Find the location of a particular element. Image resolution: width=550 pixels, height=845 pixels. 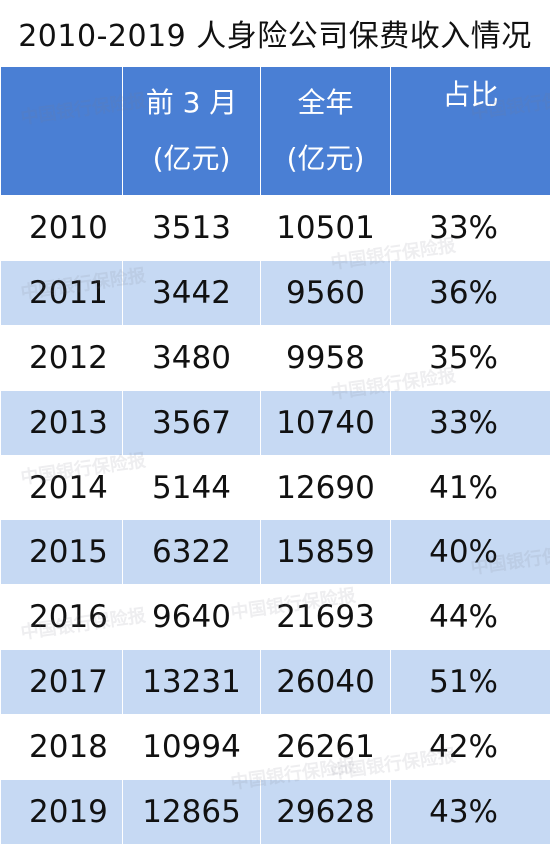

cell-year: 2015 is located at coordinates (62, 552).